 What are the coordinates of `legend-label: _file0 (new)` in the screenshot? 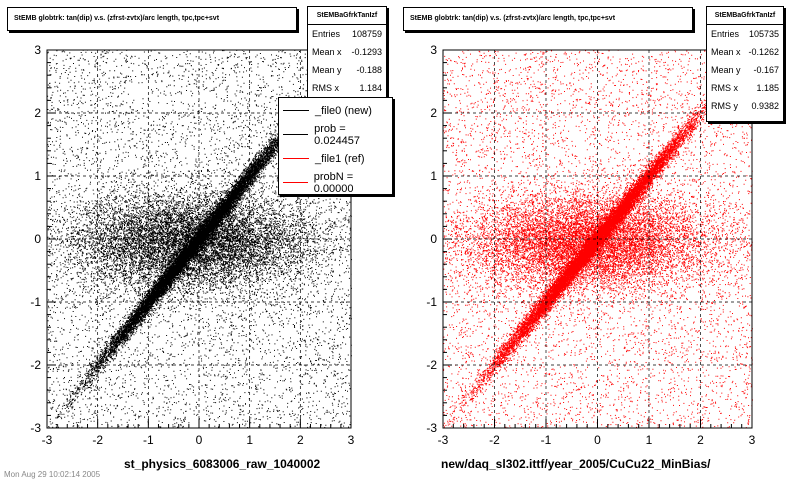 It's located at (343, 110).